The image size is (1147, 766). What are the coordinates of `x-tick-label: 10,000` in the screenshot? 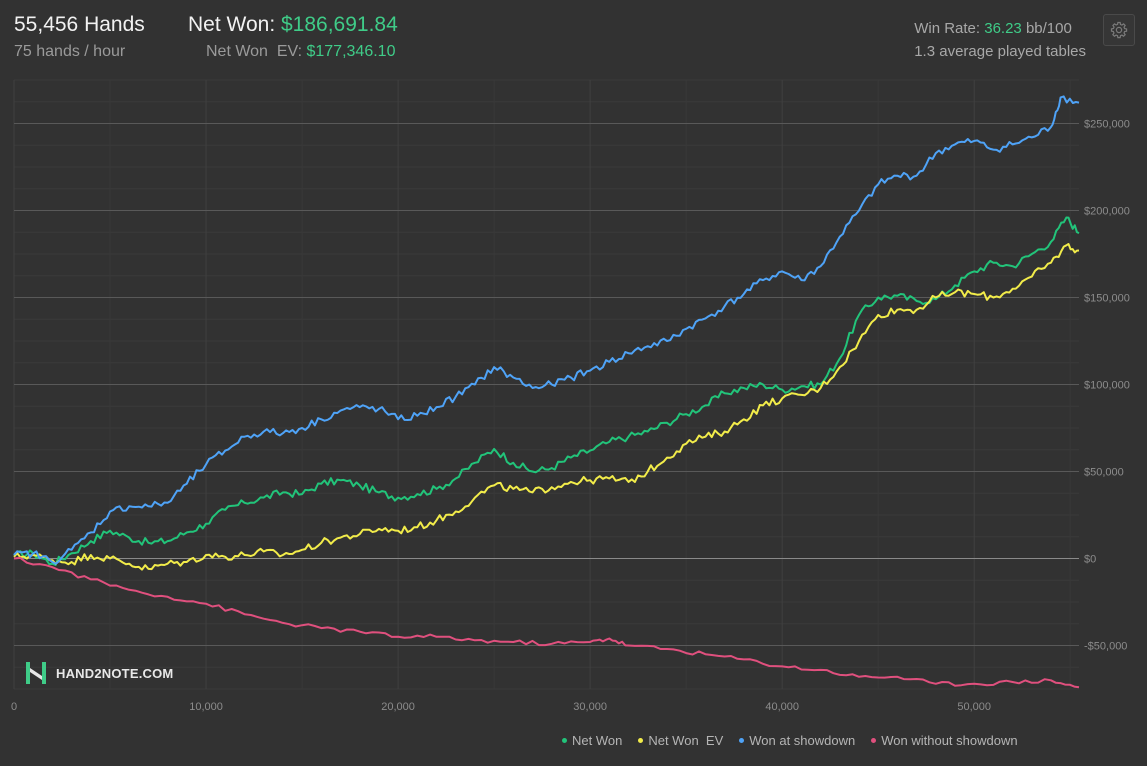 It's located at (206, 707).